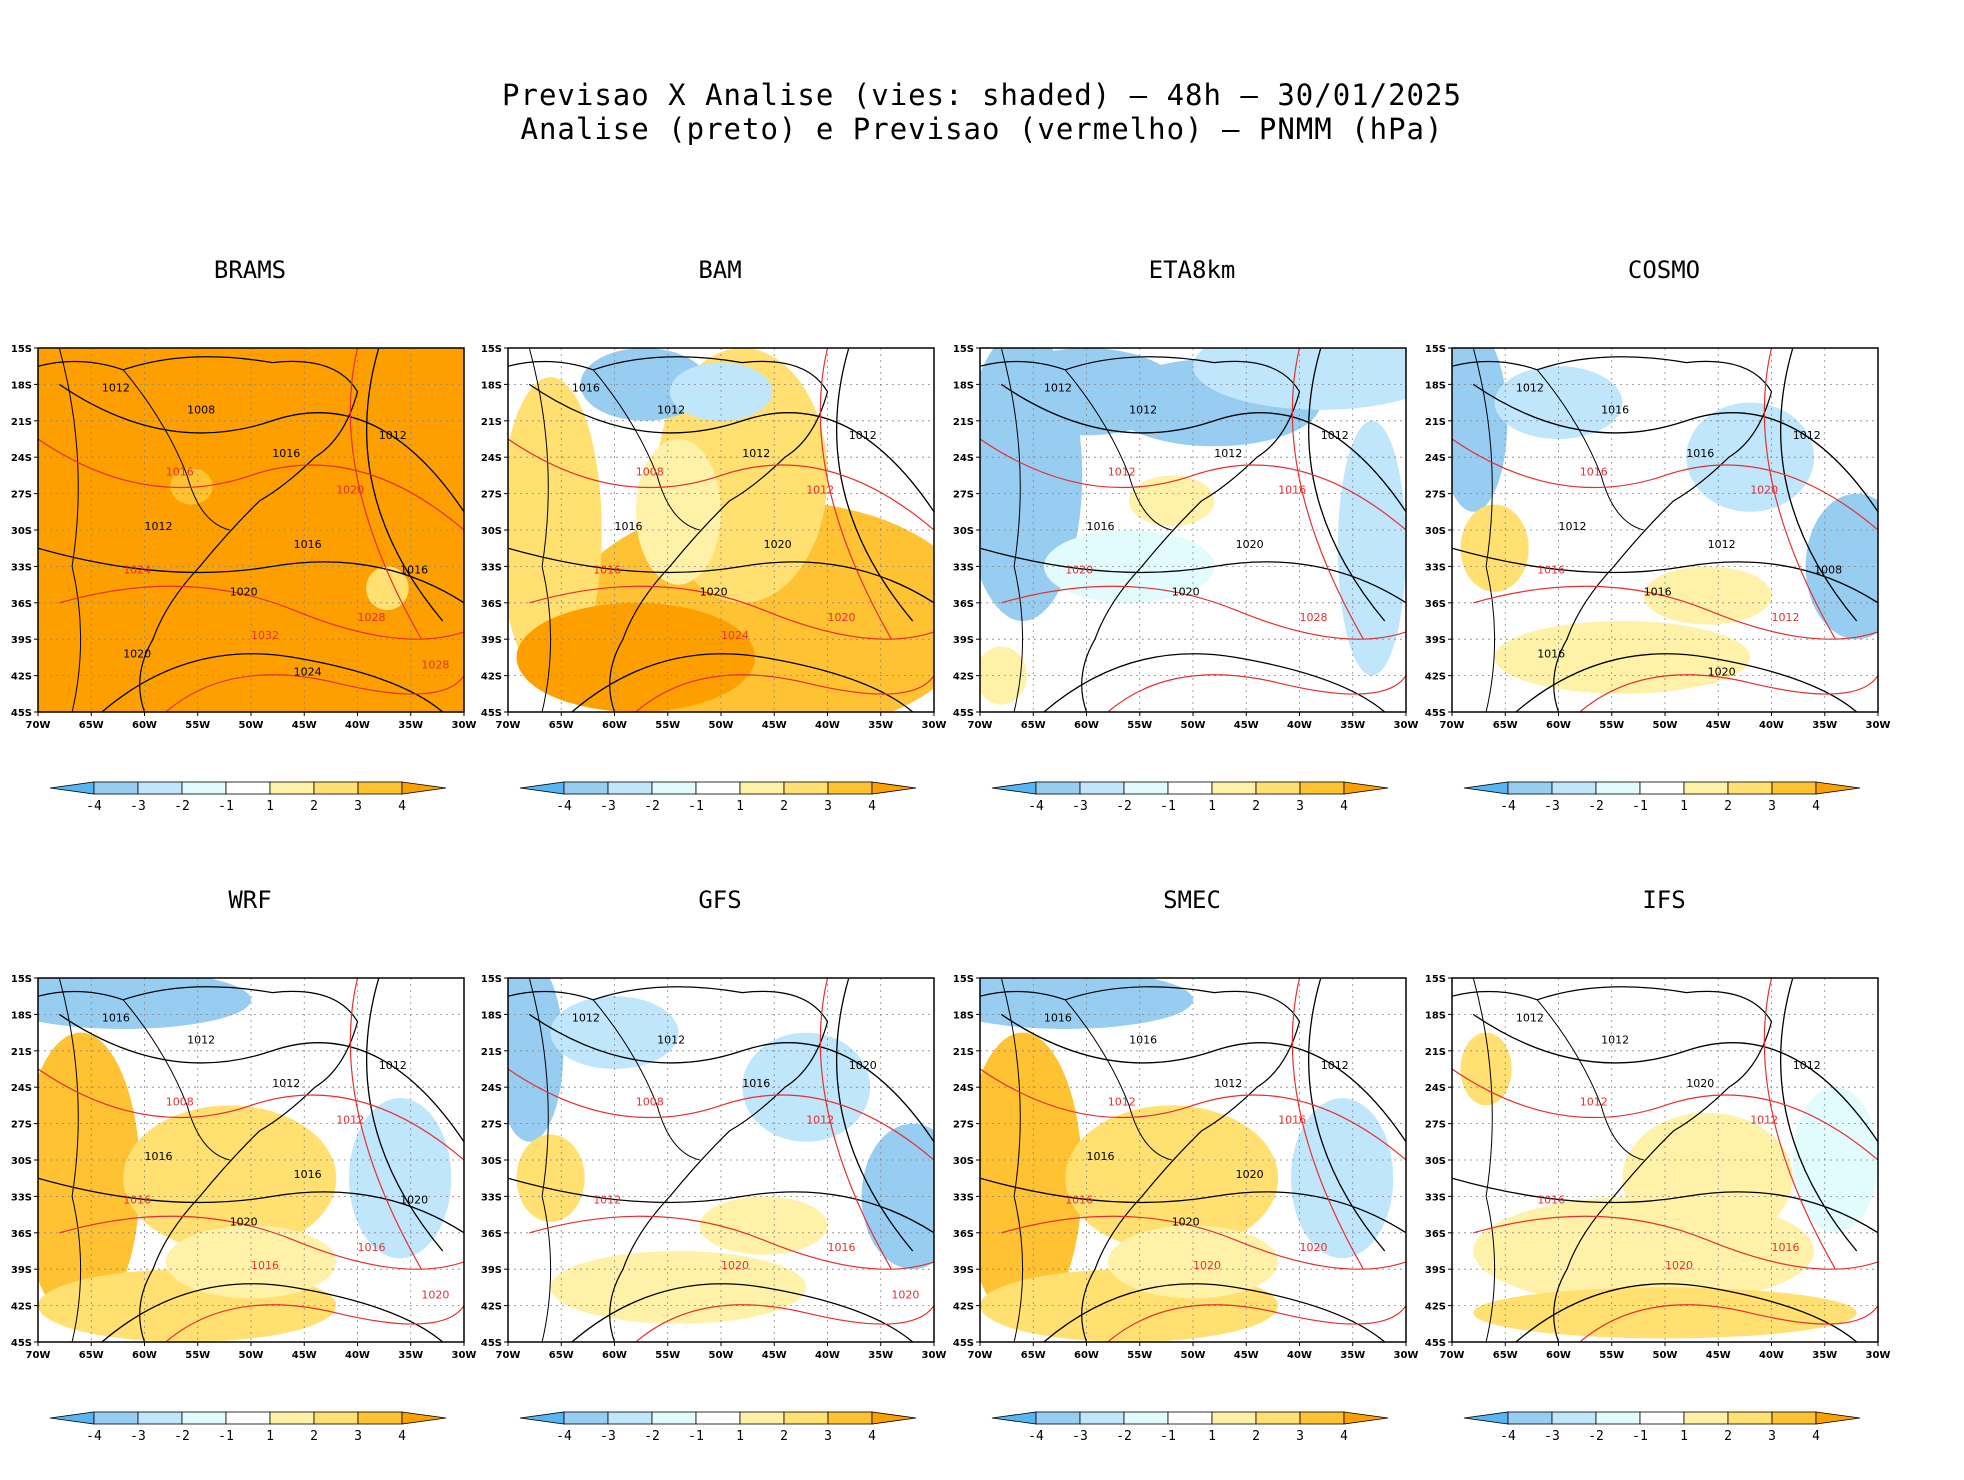 This screenshot has width=1964, height=1480. What do you see at coordinates (1256, 1436) in the screenshot?
I see `colorbar-label: 2` at bounding box center [1256, 1436].